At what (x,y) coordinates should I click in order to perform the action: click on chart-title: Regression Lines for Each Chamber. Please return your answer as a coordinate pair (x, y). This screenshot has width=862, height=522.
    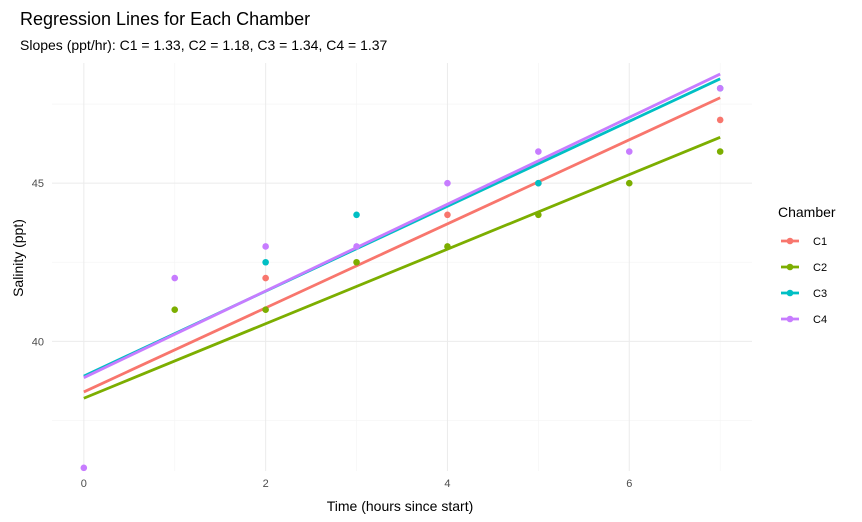
    Looking at the image, I should click on (165, 19).